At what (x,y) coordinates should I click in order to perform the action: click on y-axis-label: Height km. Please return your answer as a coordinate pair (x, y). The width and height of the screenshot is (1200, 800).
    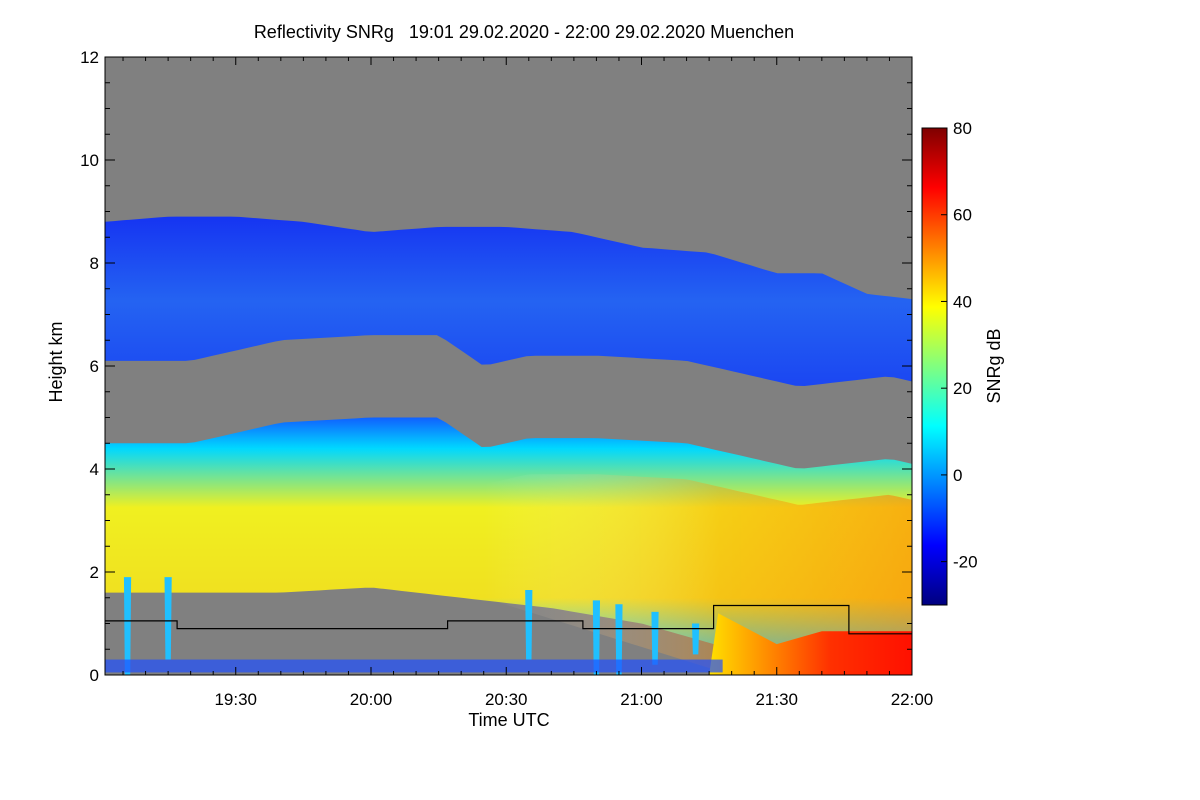
    Looking at the image, I should click on (56, 361).